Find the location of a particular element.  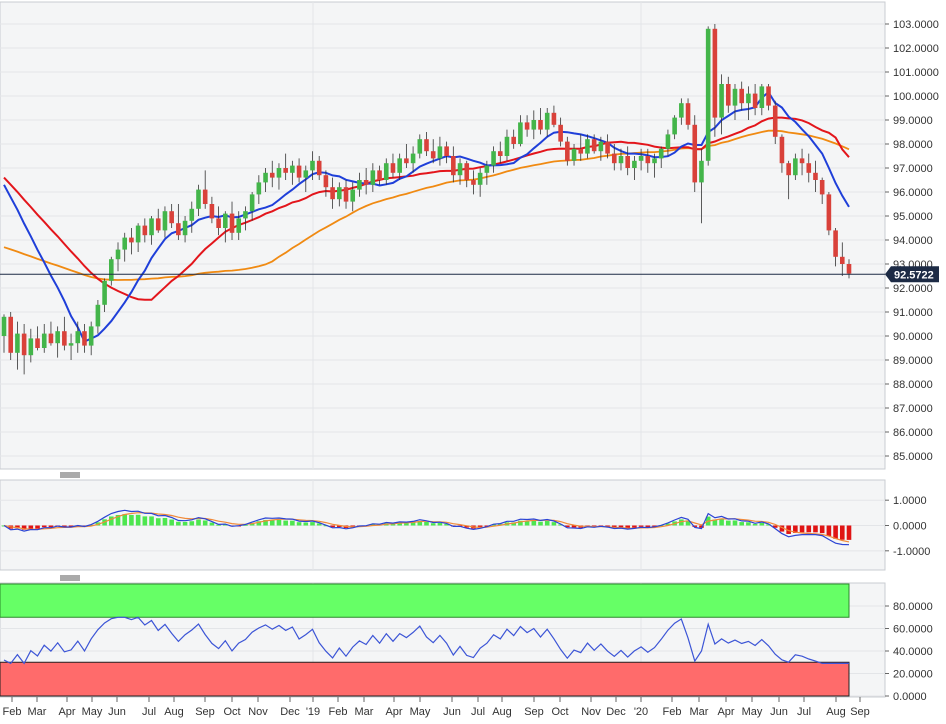

x-tick-label: Feb is located at coordinates (338, 712).